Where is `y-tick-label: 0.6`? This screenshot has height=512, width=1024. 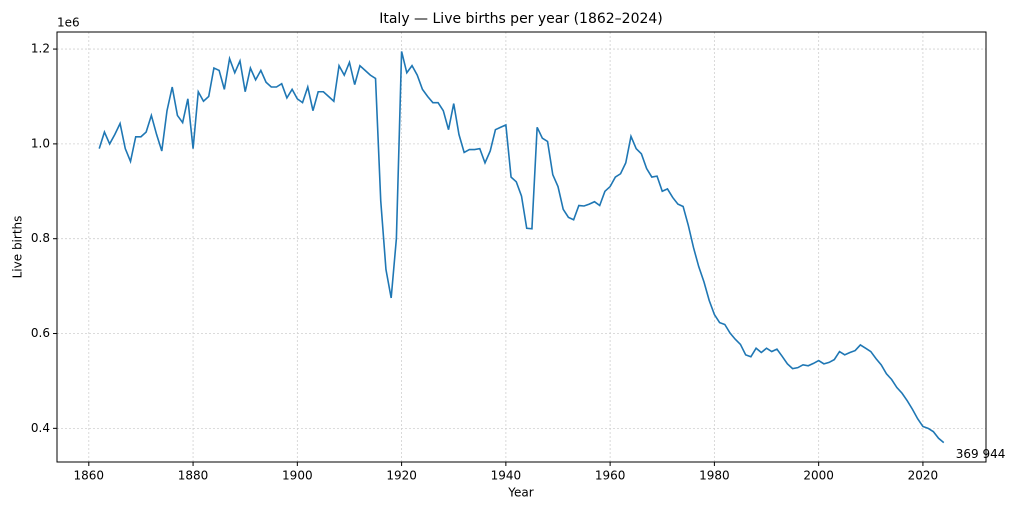
y-tick-label: 0.6 is located at coordinates (40, 333).